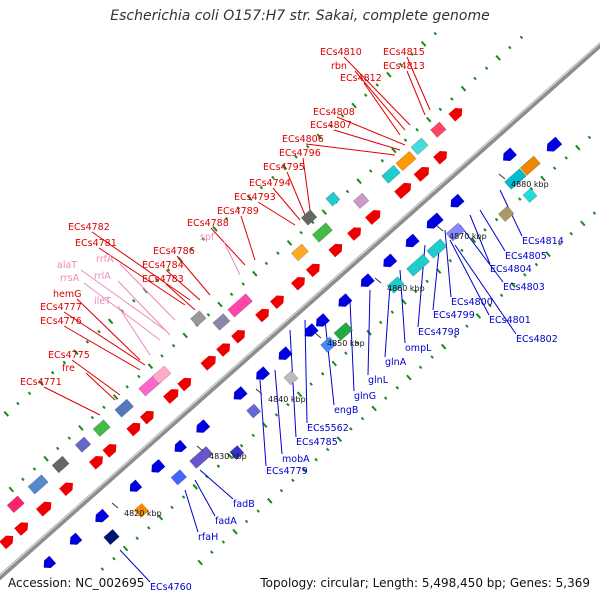  I want to click on tick-label: 4820 kbp, so click(143, 513).